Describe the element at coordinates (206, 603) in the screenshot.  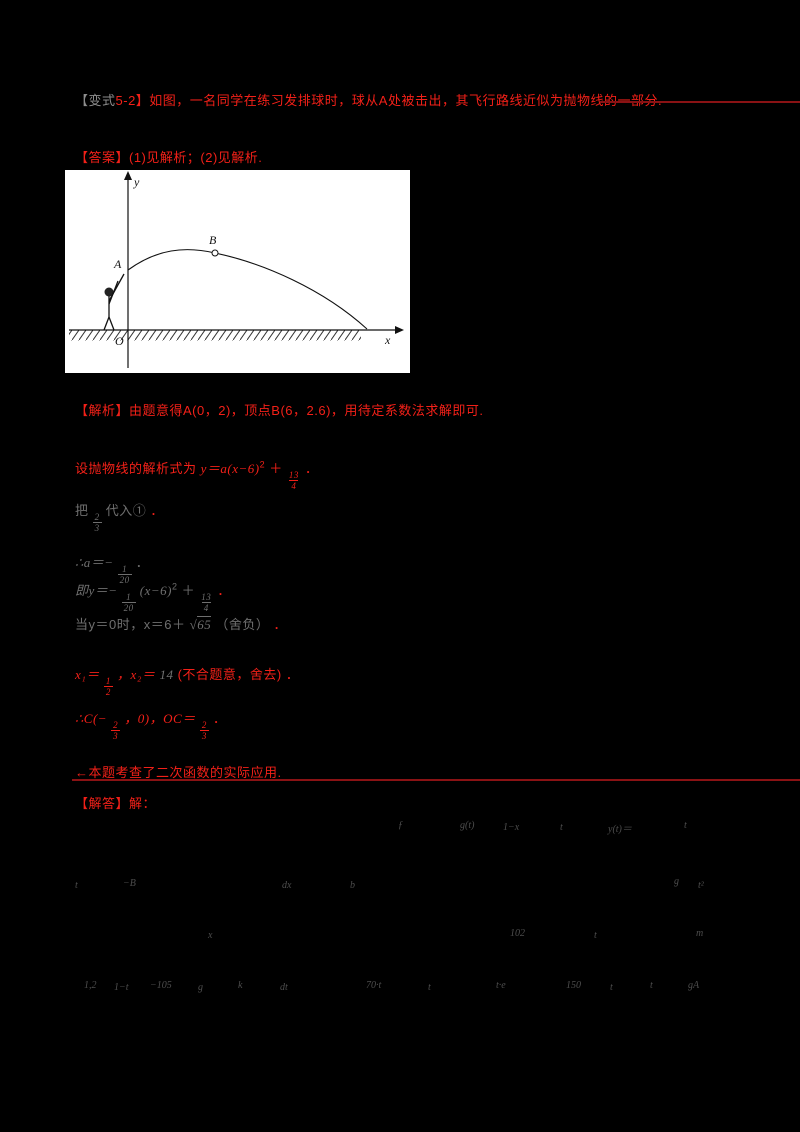
I see `eq-fraction2: 13 4` at that location.